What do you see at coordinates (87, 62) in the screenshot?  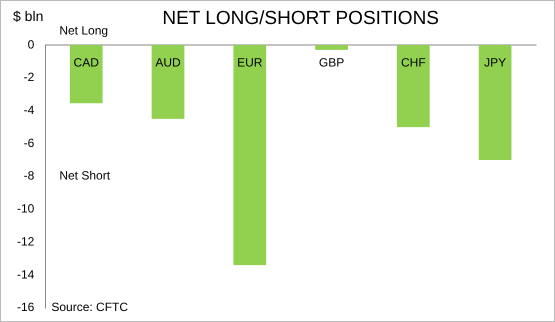 I see `x-tick-label: CAD` at bounding box center [87, 62].